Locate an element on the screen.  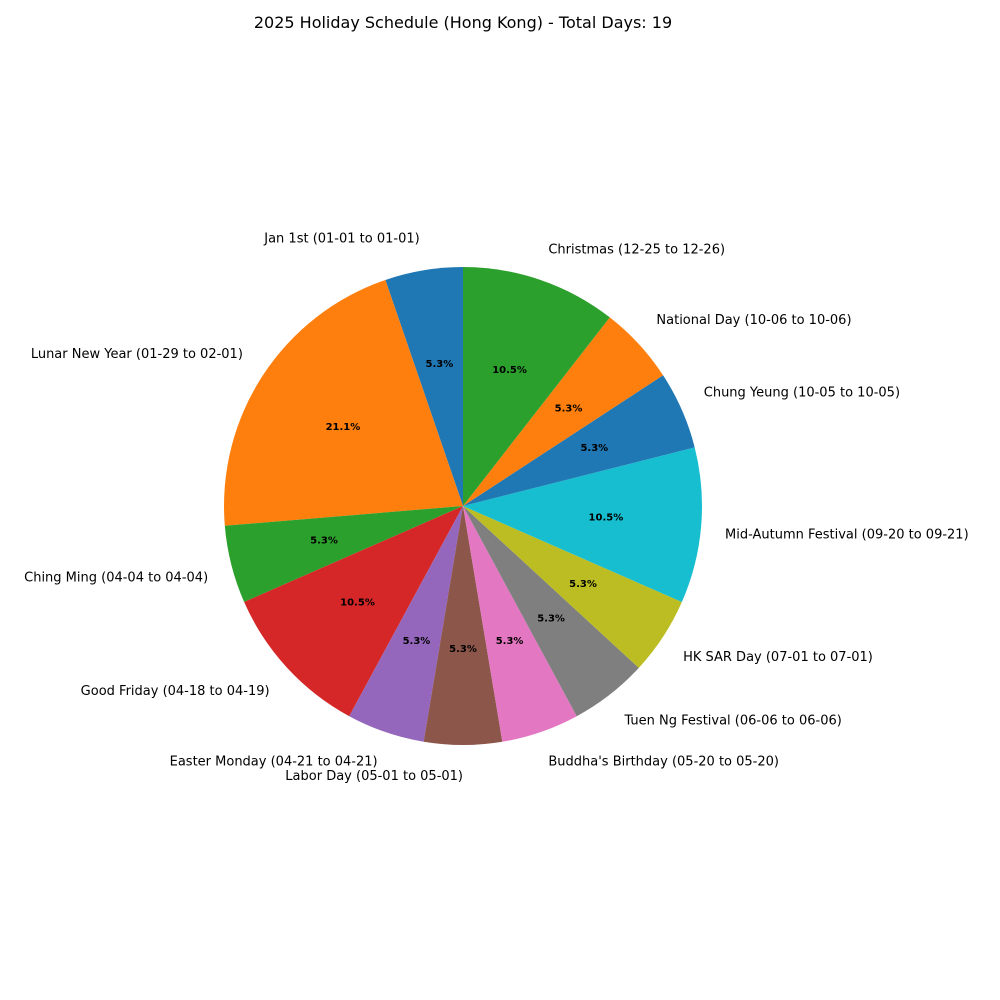
slice-christmas is located at coordinates (536, 386).